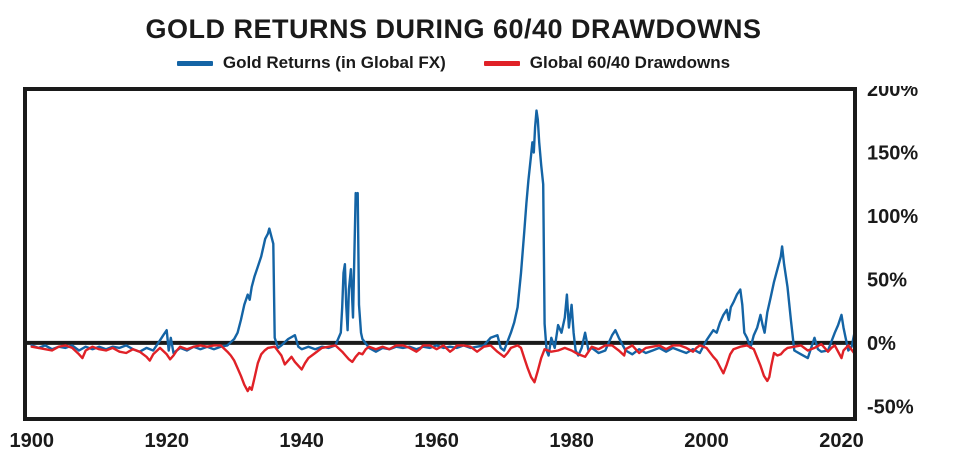 The width and height of the screenshot is (967, 467). I want to click on y-axis-tick-label: 50%, so click(887, 280).